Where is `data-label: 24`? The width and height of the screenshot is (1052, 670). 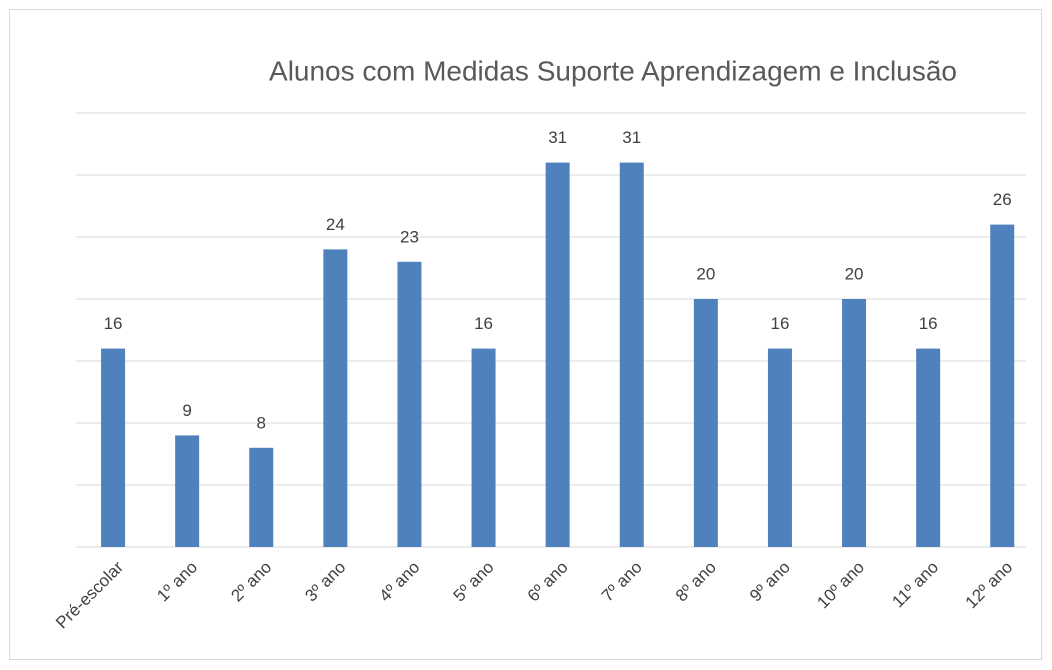 data-label: 24 is located at coordinates (335, 224).